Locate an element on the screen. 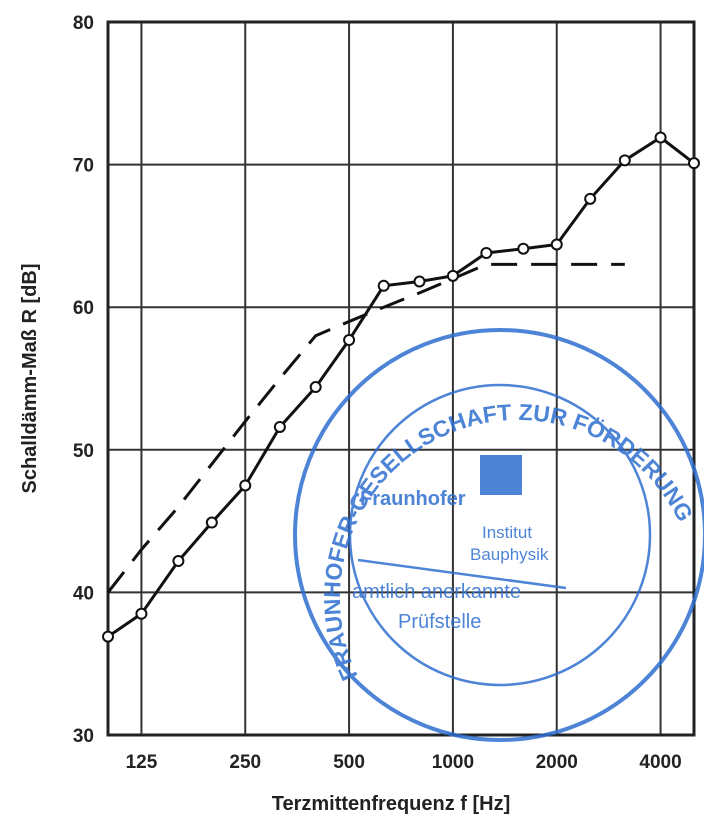  fraunhofer-logo-icon is located at coordinates (501, 475).